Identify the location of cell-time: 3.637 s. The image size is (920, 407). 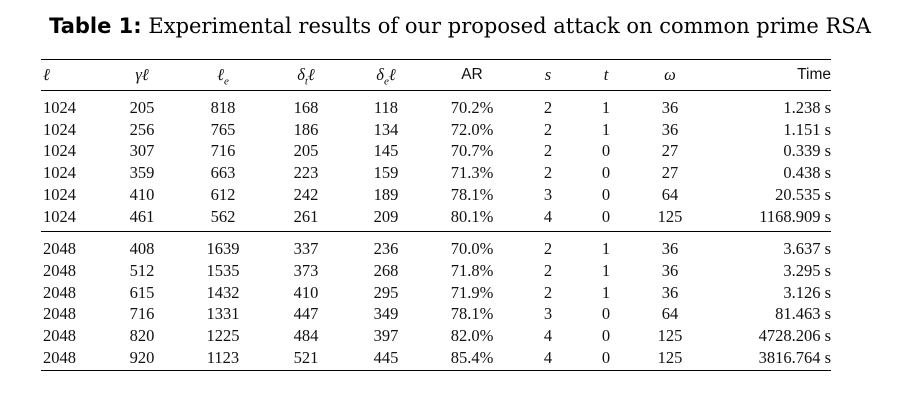
(807, 249).